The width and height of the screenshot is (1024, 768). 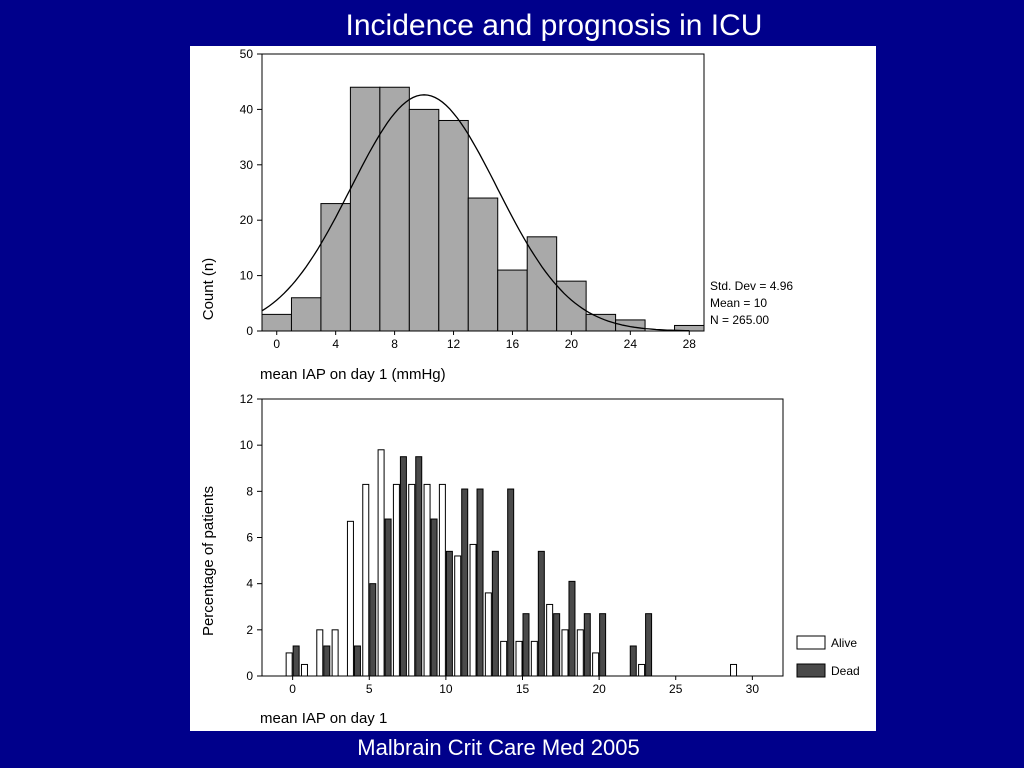 I want to click on x-tick-label: 30, so click(x=753, y=689).